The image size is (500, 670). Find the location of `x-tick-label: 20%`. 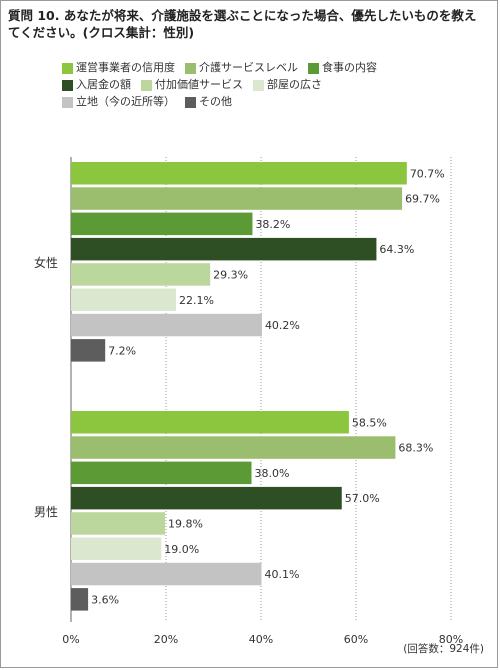

x-tick-label: 20% is located at coordinates (166, 639).